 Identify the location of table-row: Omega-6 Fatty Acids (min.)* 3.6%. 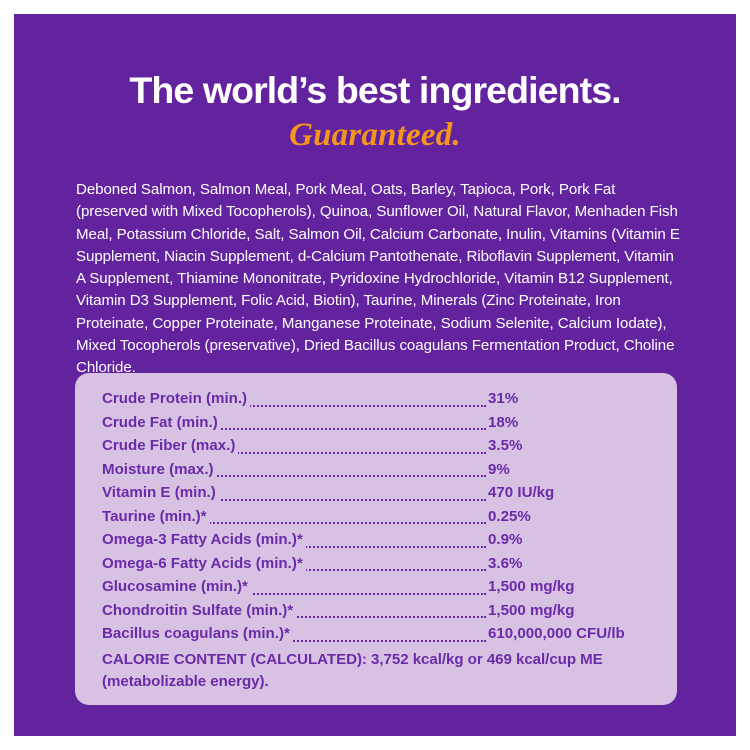
(376, 564).